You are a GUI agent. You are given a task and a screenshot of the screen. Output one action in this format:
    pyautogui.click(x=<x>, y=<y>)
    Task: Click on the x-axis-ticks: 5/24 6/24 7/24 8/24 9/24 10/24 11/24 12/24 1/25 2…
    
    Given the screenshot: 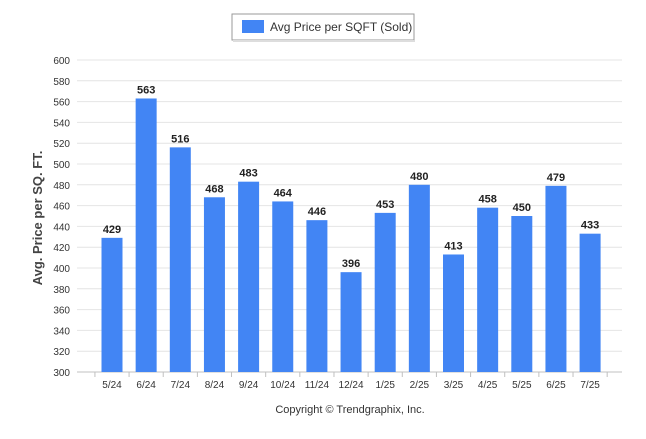 What is the action you would take?
    pyautogui.click(x=351, y=381)
    